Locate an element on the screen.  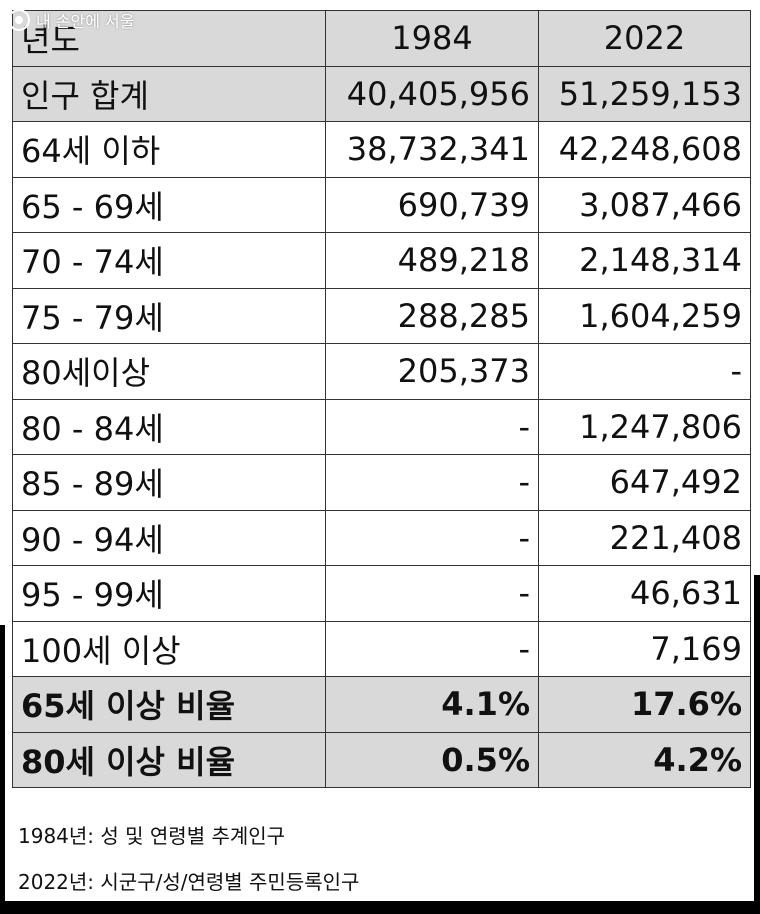
row-value-2022: 3,087,466 is located at coordinates (644, 204).